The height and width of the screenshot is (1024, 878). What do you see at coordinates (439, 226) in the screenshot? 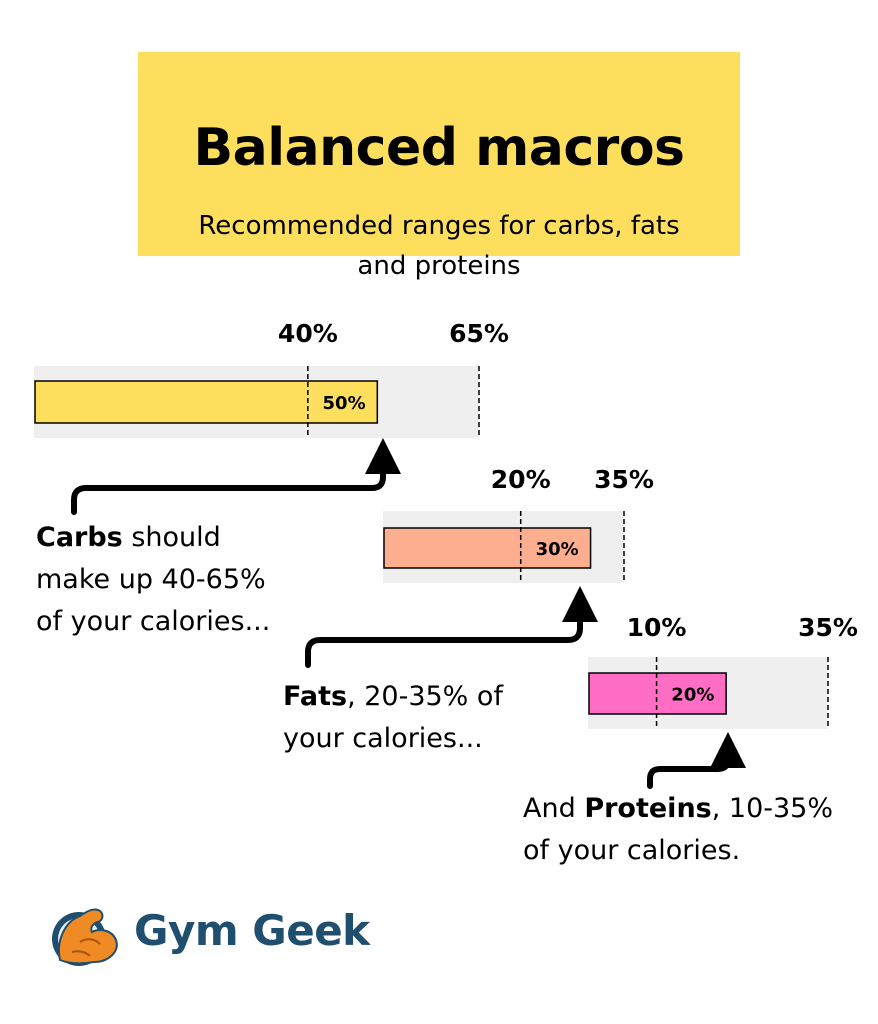
I see `subtitle-line-1: Recommended ranges for carbs, fats` at bounding box center [439, 226].